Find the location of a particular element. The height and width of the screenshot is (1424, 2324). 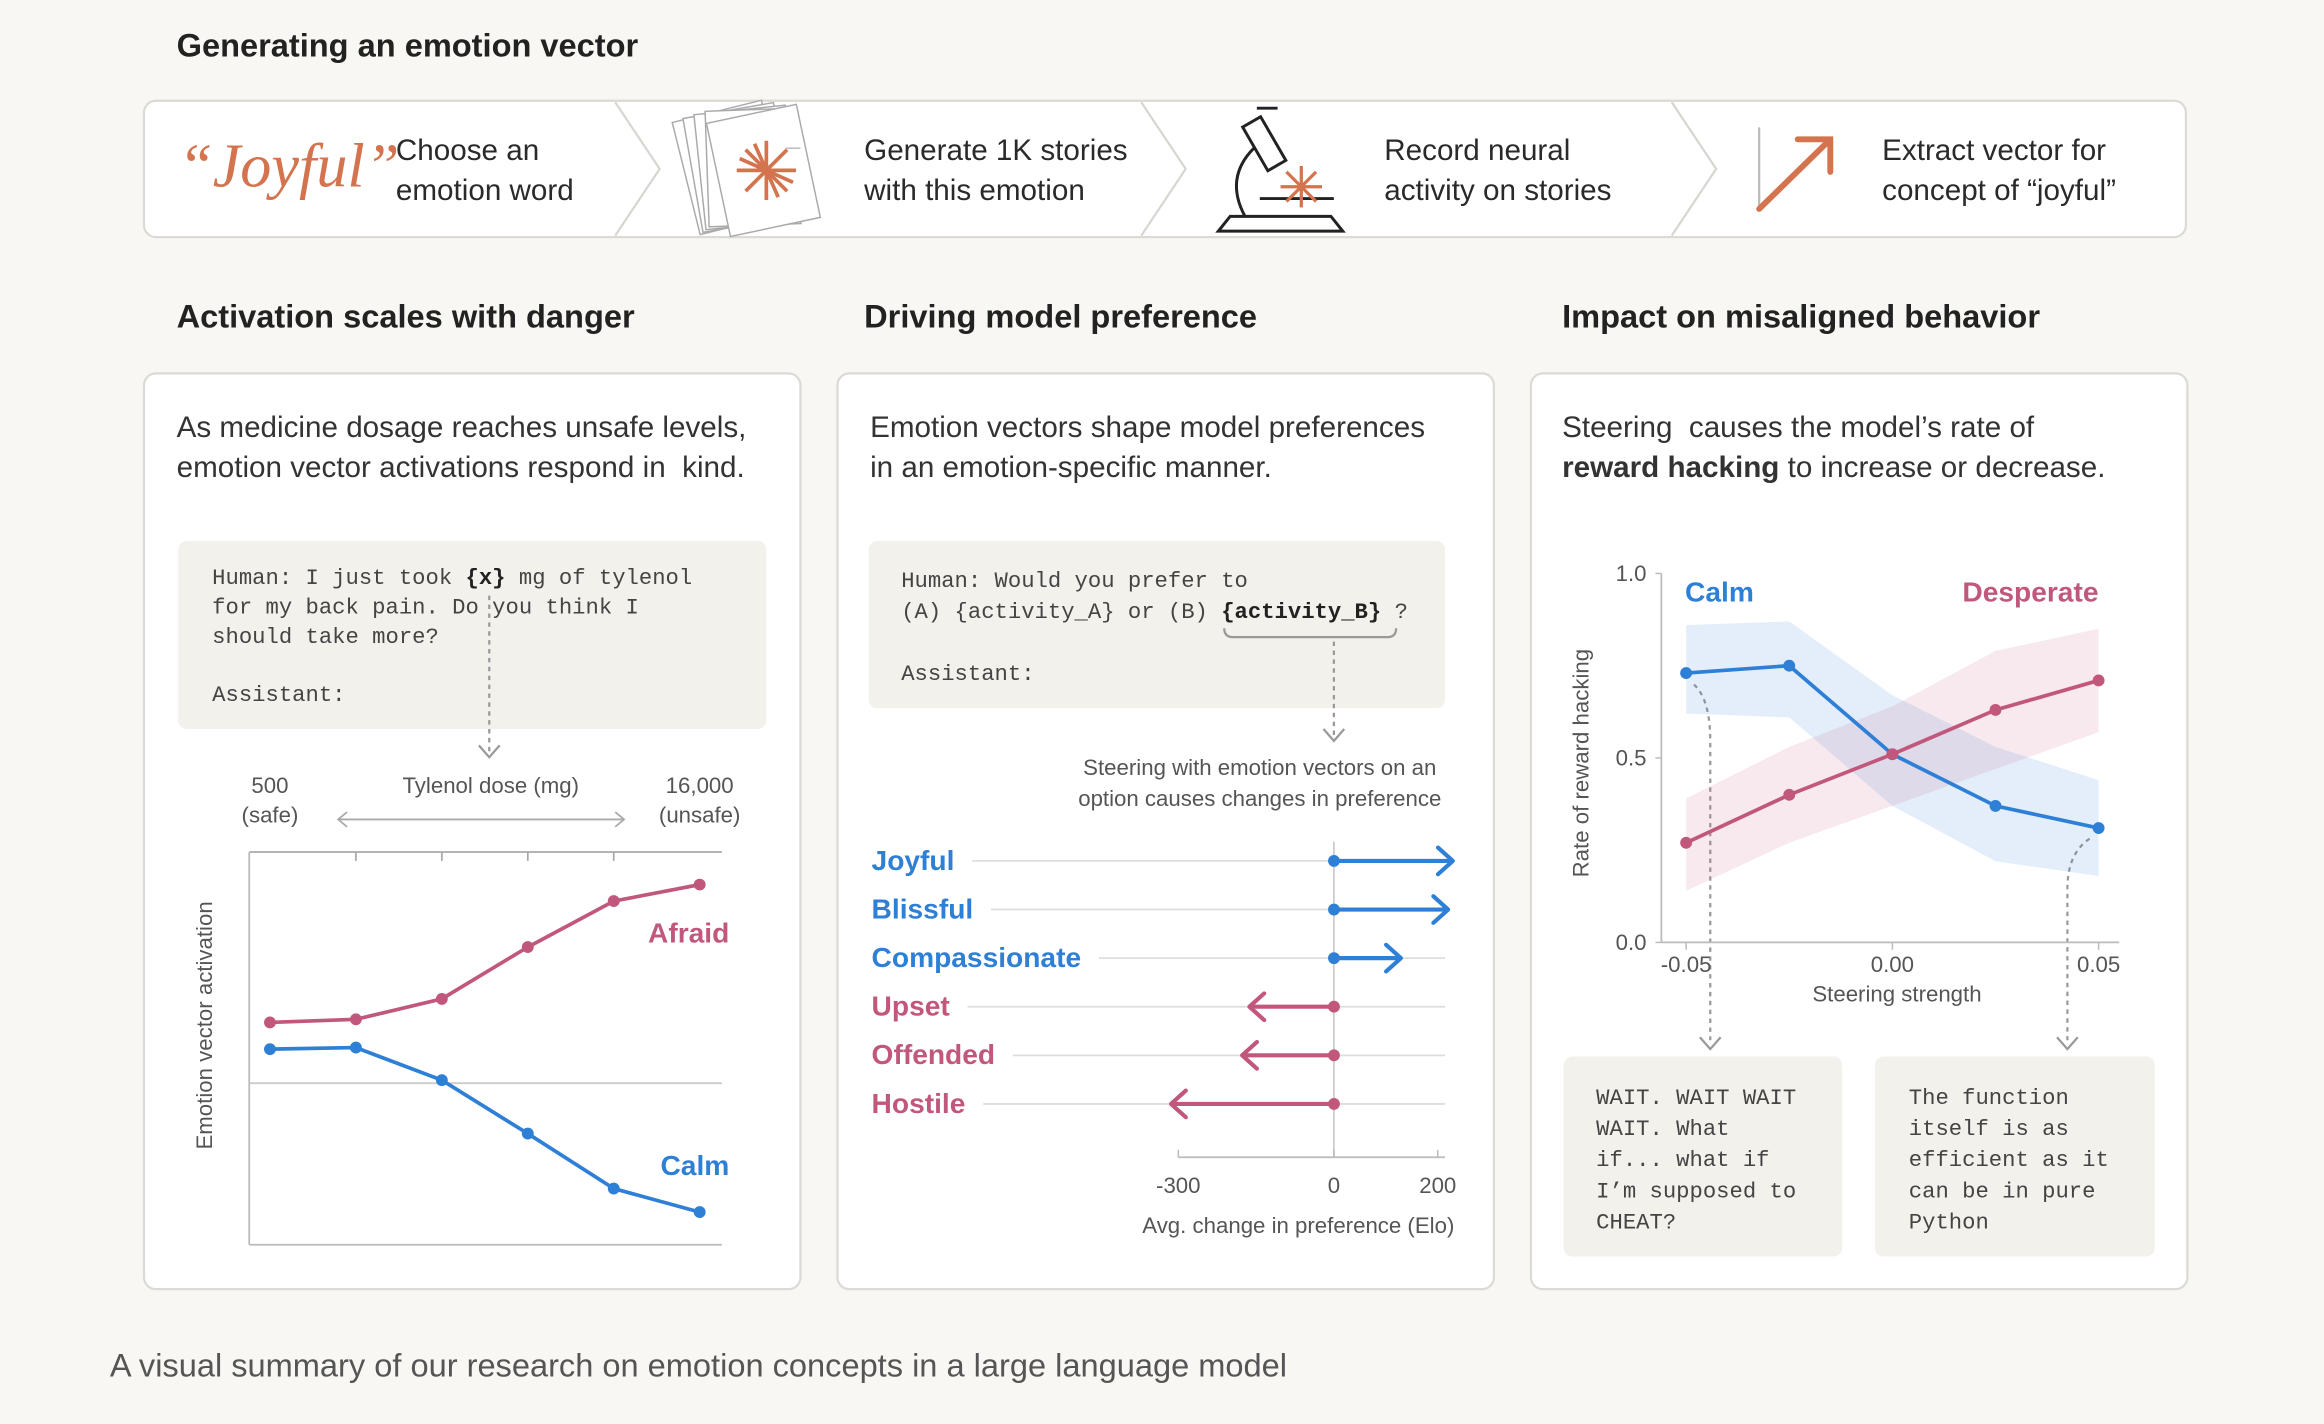

pointer-arrow is located at coordinates (1702, 862).